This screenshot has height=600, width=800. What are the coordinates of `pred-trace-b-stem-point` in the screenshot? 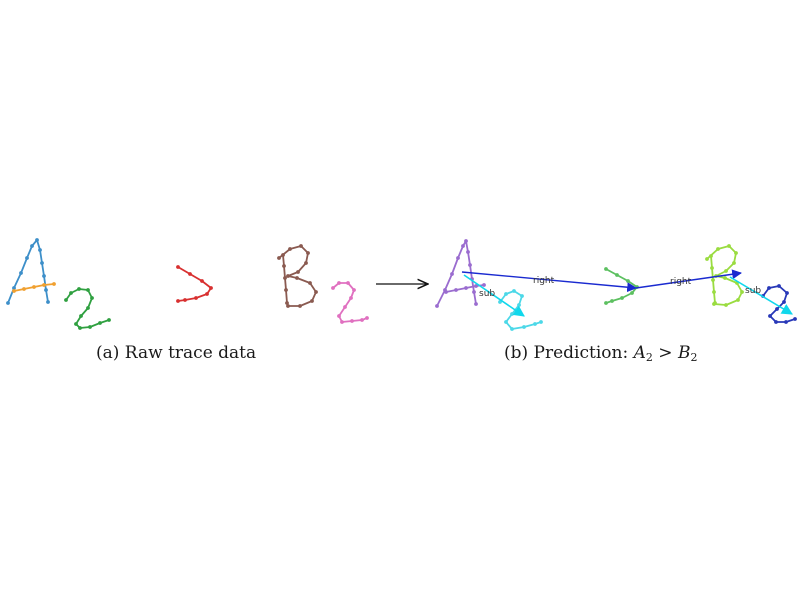 It's located at (713, 280).